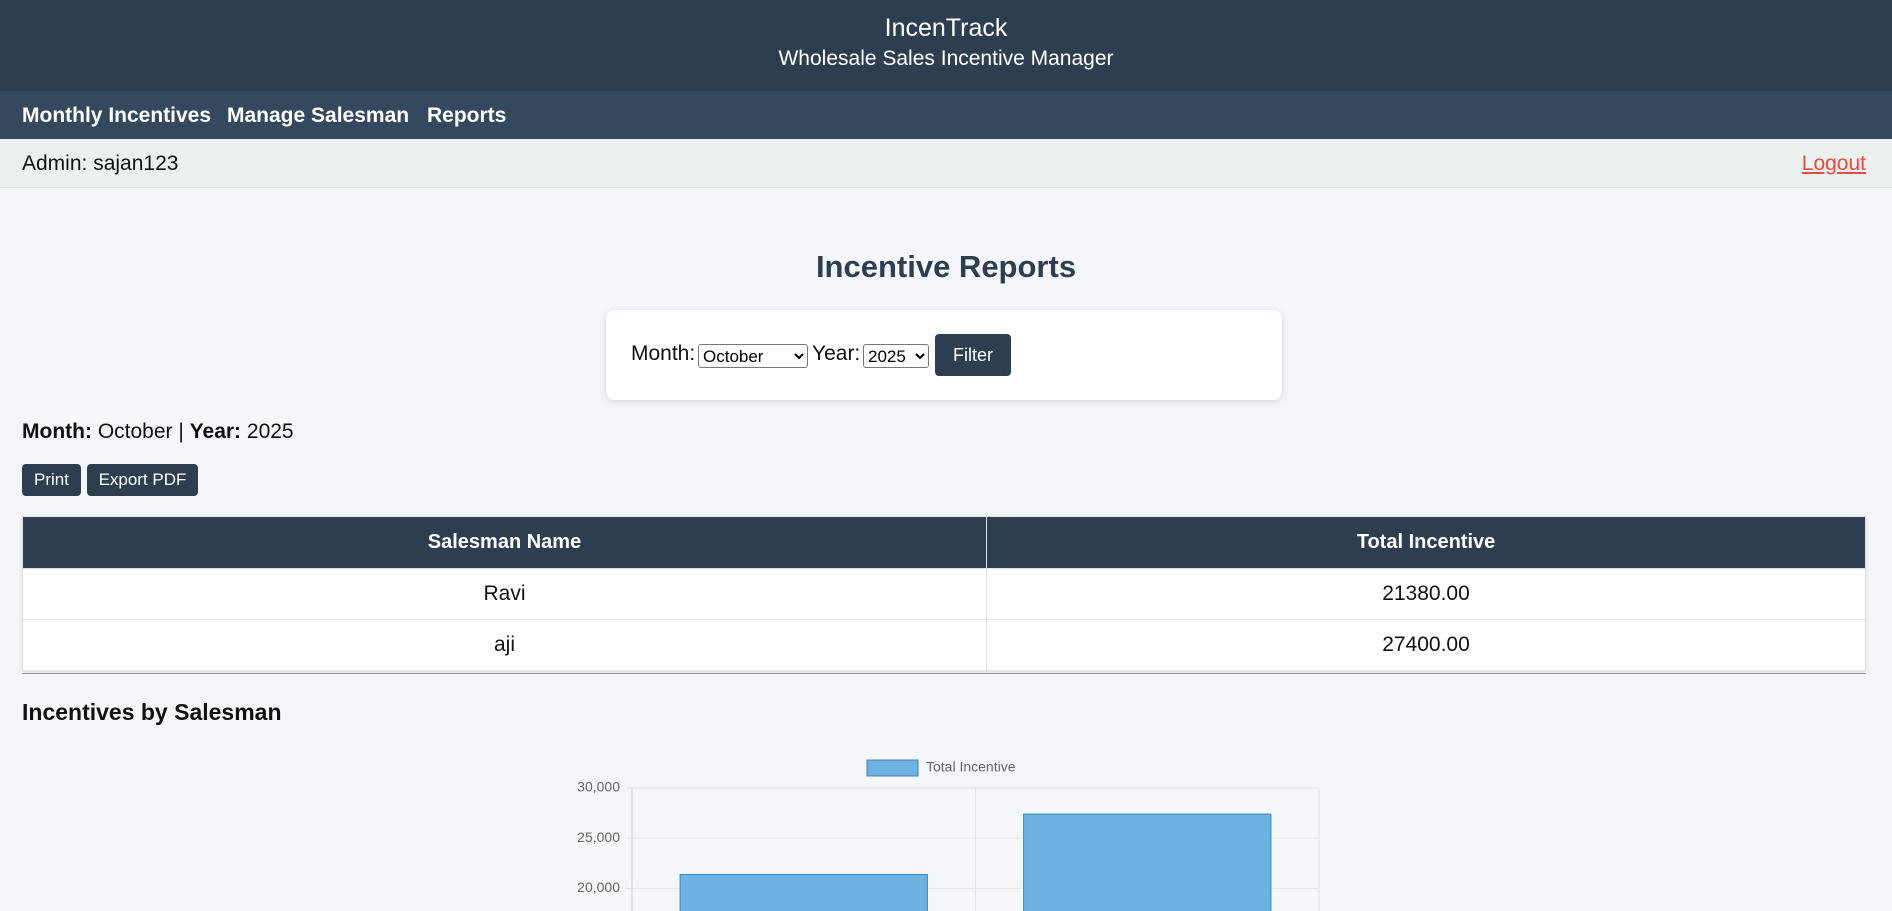  I want to click on table-row: Ravi 21380.00, so click(944, 594).